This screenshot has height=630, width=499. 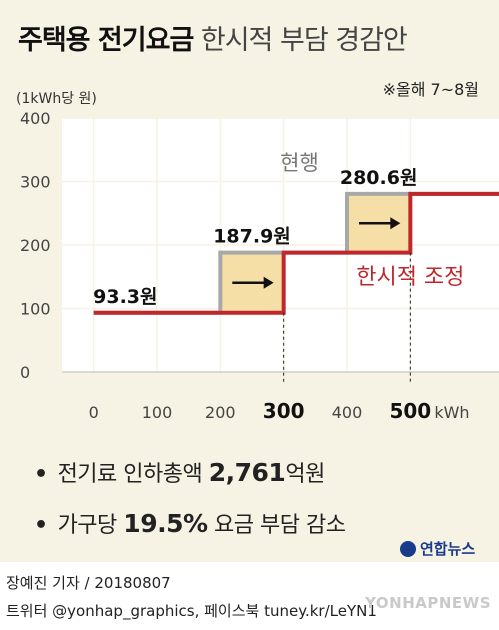 What do you see at coordinates (88, 583) in the screenshot?
I see `credit-line1: 장예진 기자 / 20180807` at bounding box center [88, 583].